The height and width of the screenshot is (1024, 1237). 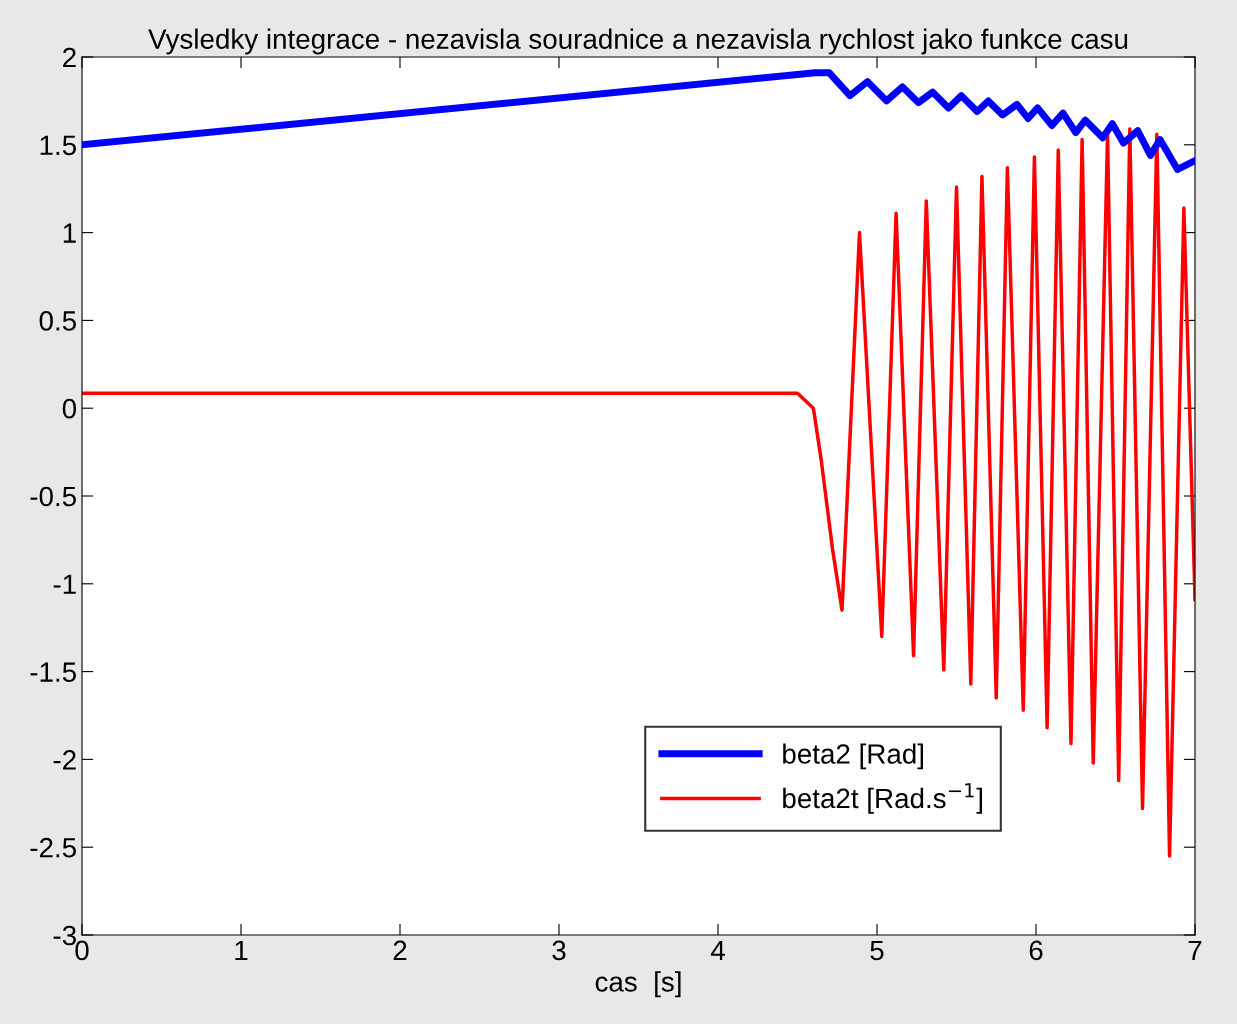 What do you see at coordinates (400, 950) in the screenshot?
I see `x-tick-label: 2` at bounding box center [400, 950].